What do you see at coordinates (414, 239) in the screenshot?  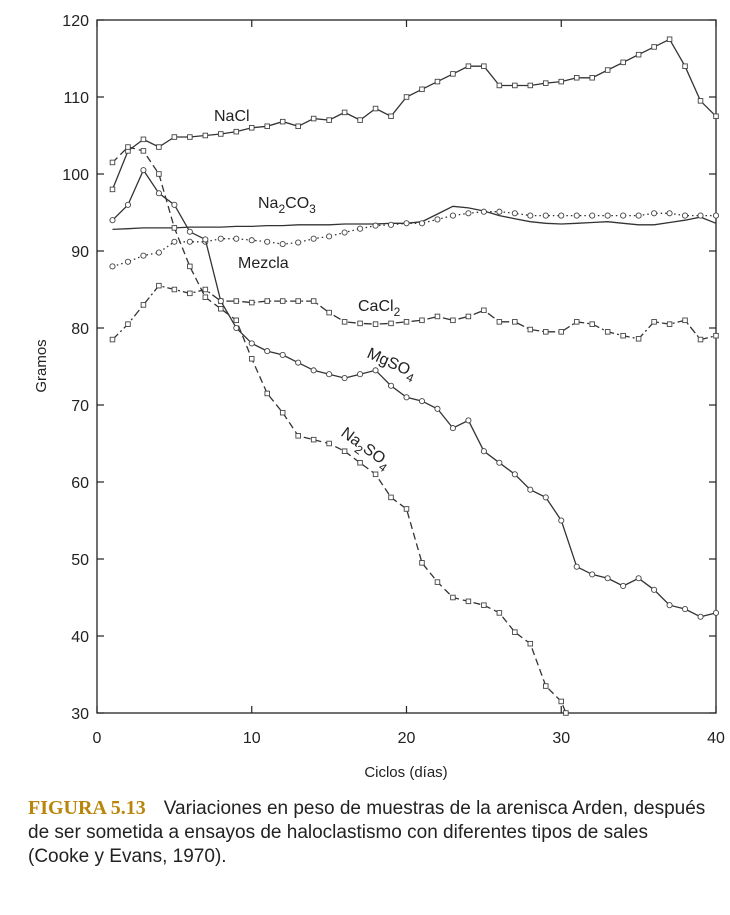 I see `series-mezcla` at bounding box center [414, 239].